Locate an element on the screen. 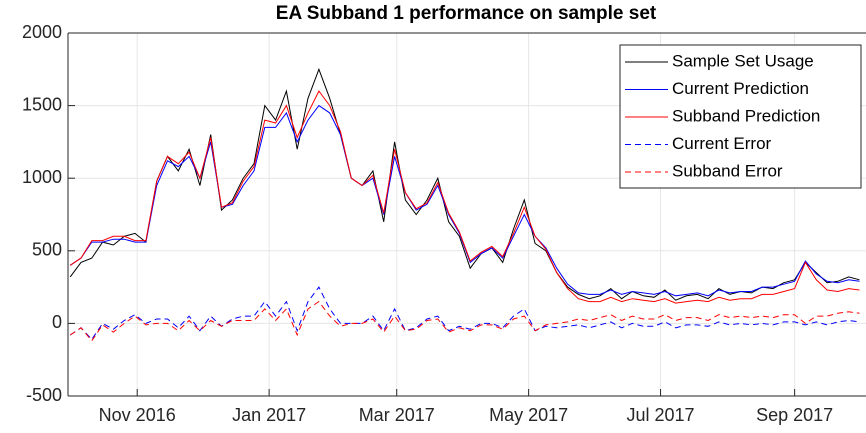  y-tick-label: 1500 is located at coordinates (42, 104).